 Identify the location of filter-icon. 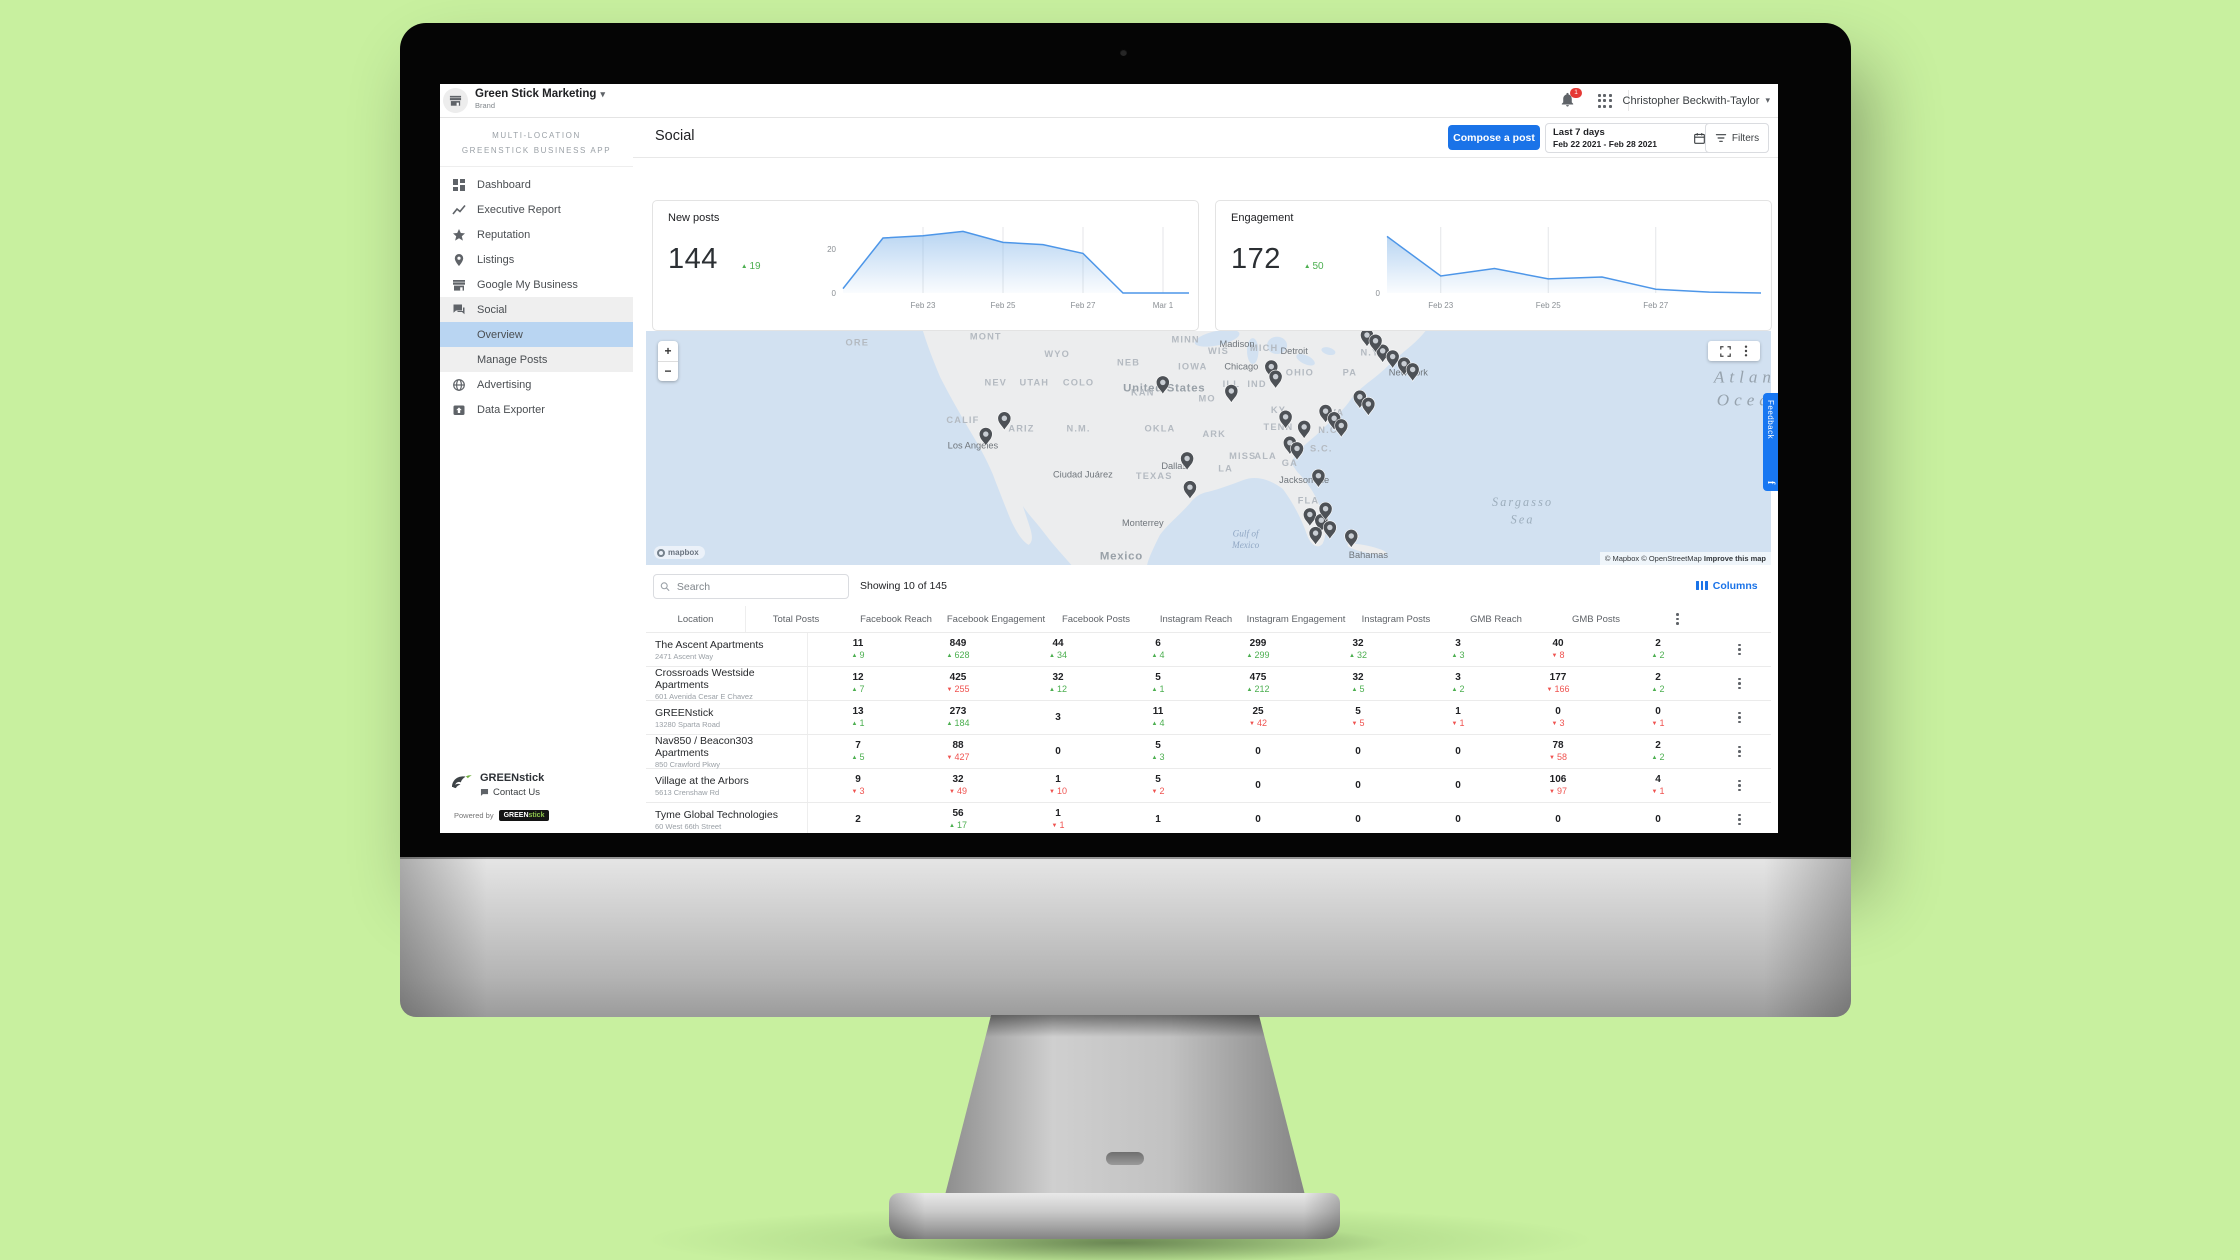
(1721, 138).